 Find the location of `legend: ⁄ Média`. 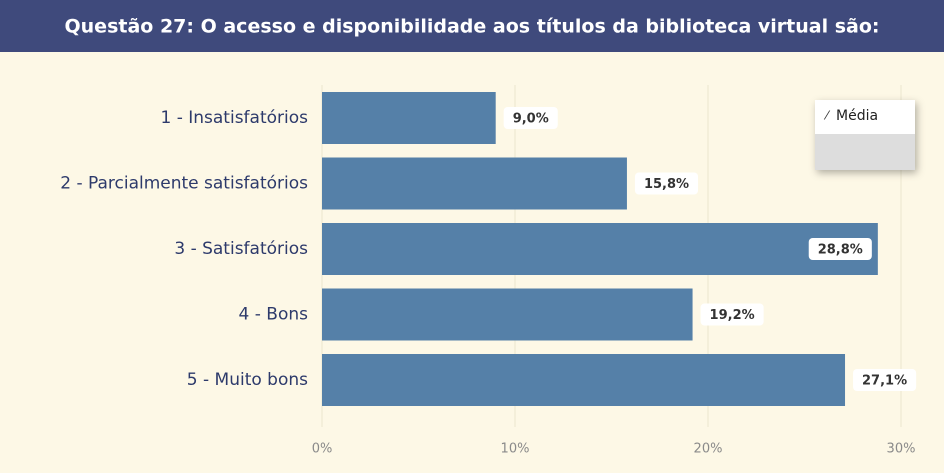

legend: ⁄ Média is located at coordinates (865, 135).